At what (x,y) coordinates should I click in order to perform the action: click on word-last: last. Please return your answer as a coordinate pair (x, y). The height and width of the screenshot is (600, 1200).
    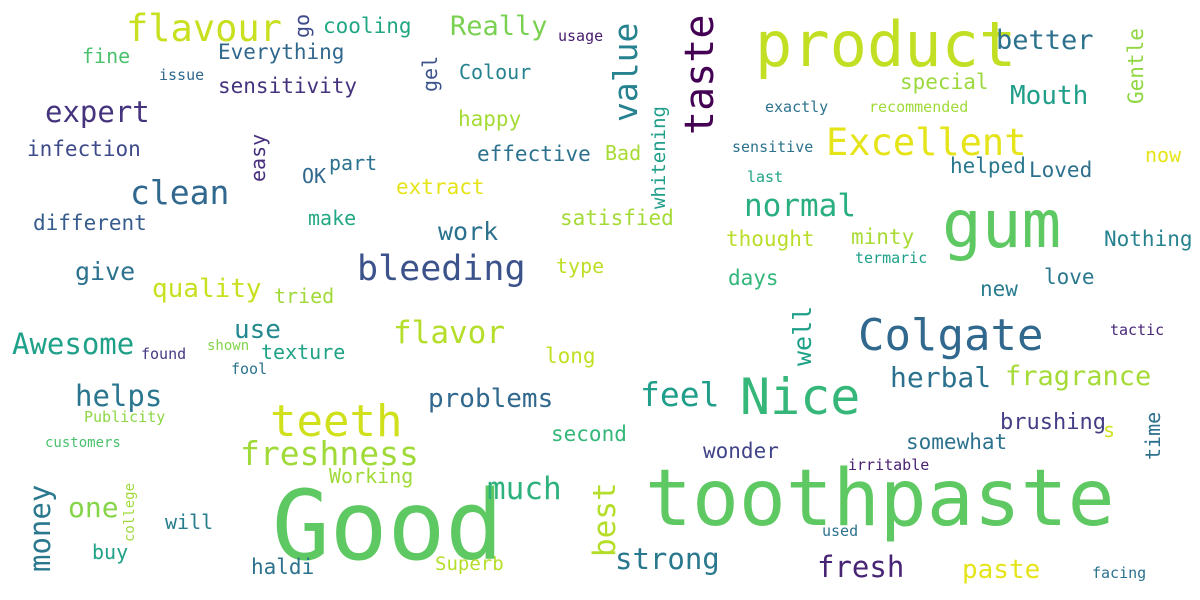
    Looking at the image, I should click on (765, 177).